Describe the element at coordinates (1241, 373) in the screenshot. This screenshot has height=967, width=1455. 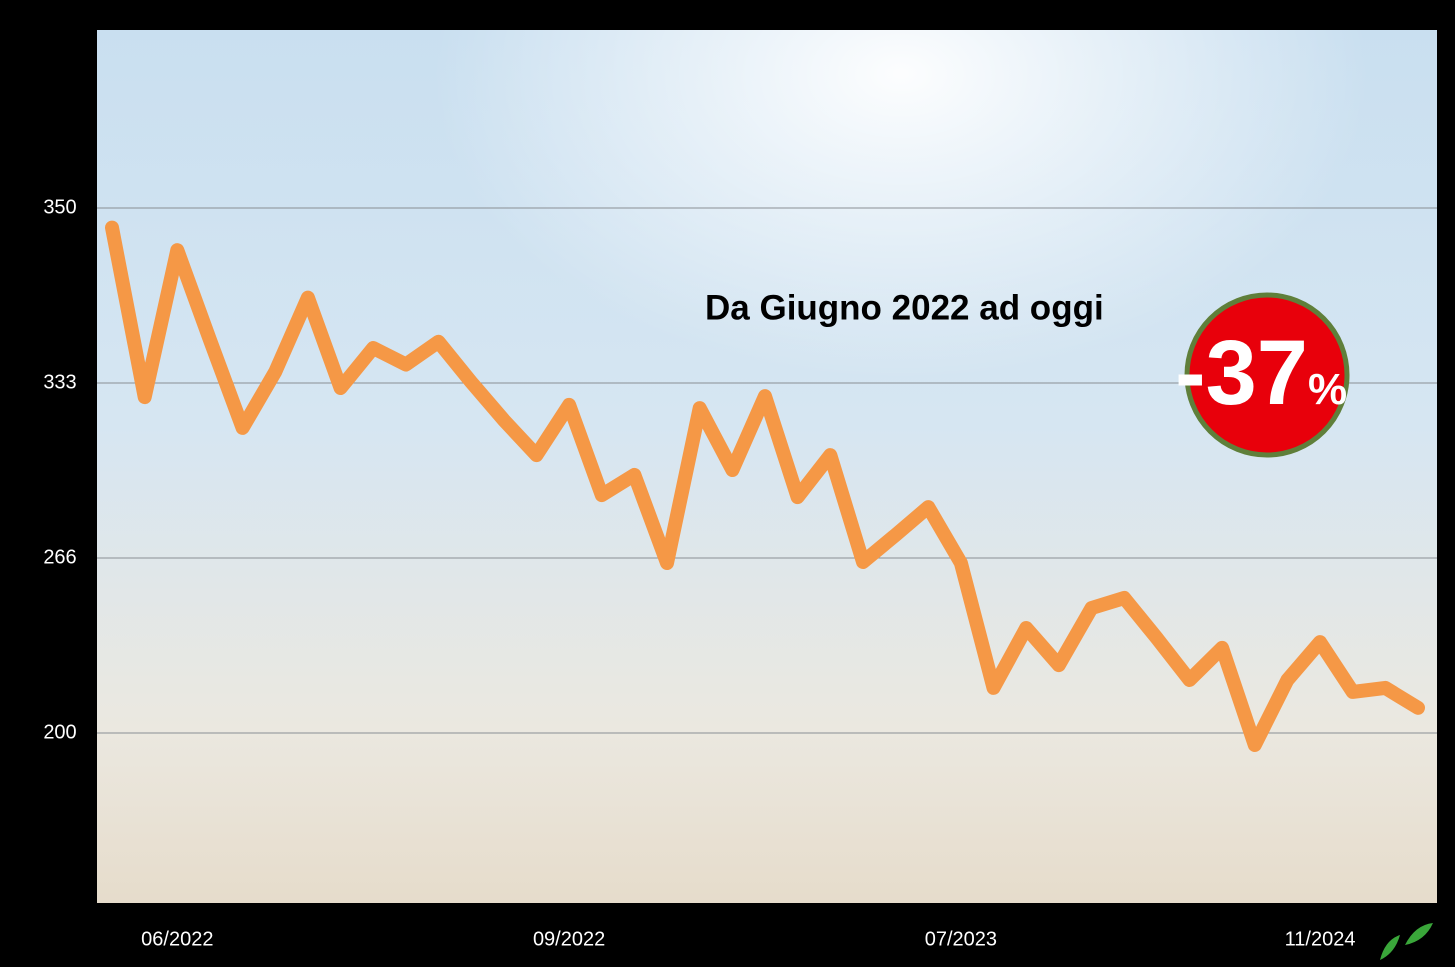
I see `badge-number: -37` at that location.